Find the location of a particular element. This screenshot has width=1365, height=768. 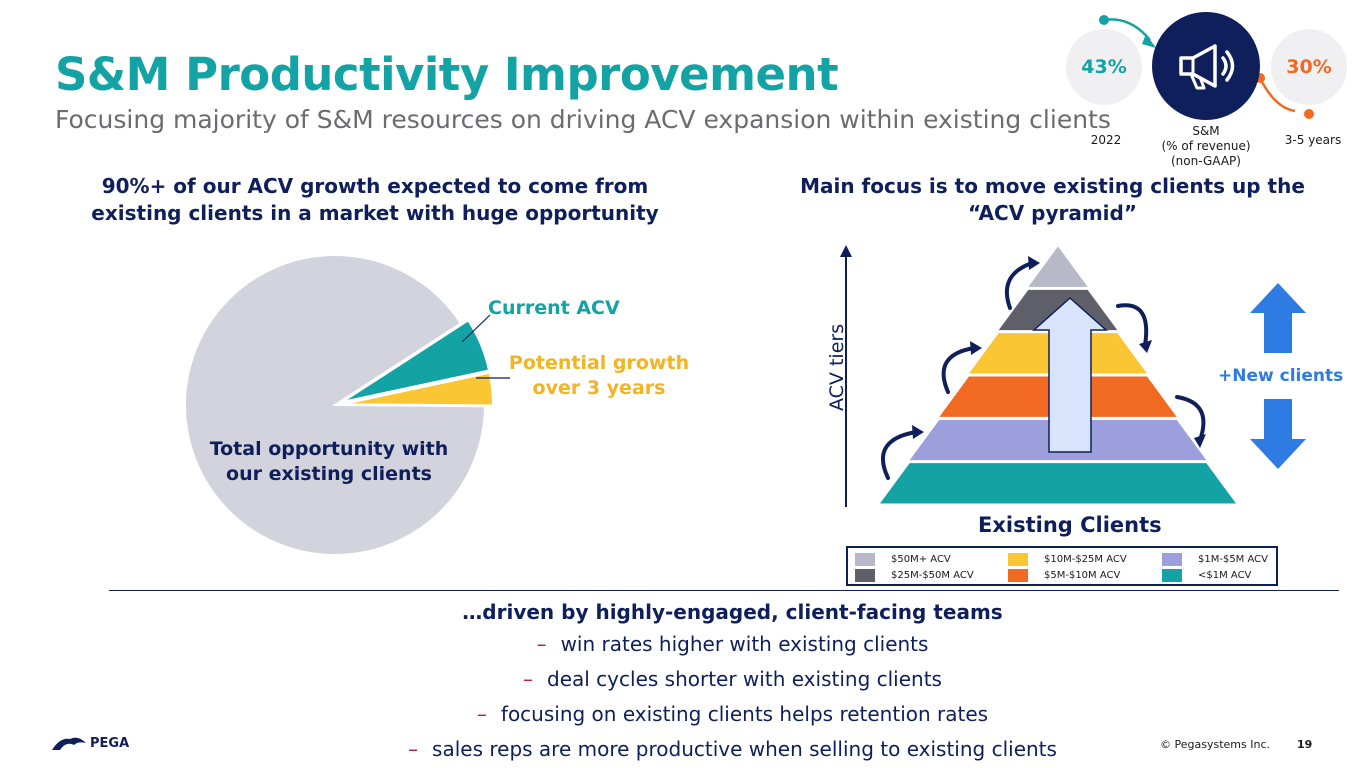

legend-label: <$1M ACV is located at coordinates (1225, 575).